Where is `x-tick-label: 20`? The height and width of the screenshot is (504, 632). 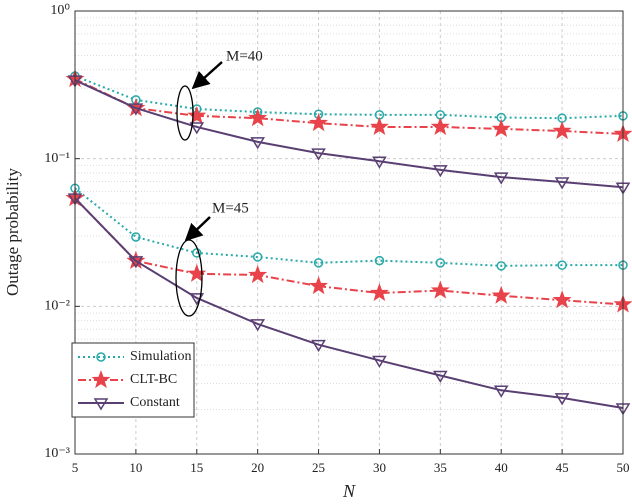
x-tick-label: 20 is located at coordinates (257, 467).